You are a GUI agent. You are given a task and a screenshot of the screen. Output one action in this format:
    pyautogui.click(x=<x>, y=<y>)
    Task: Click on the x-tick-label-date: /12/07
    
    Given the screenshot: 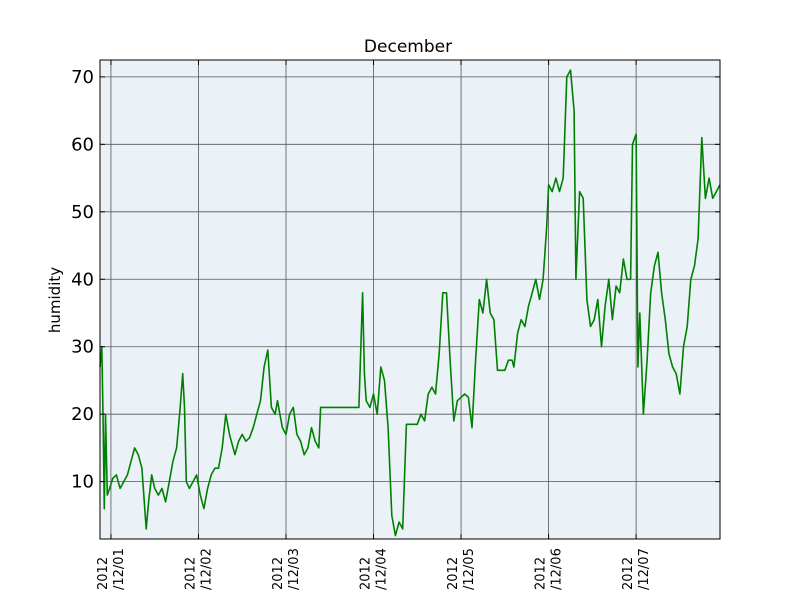 What is the action you would take?
    pyautogui.click(x=644, y=569)
    